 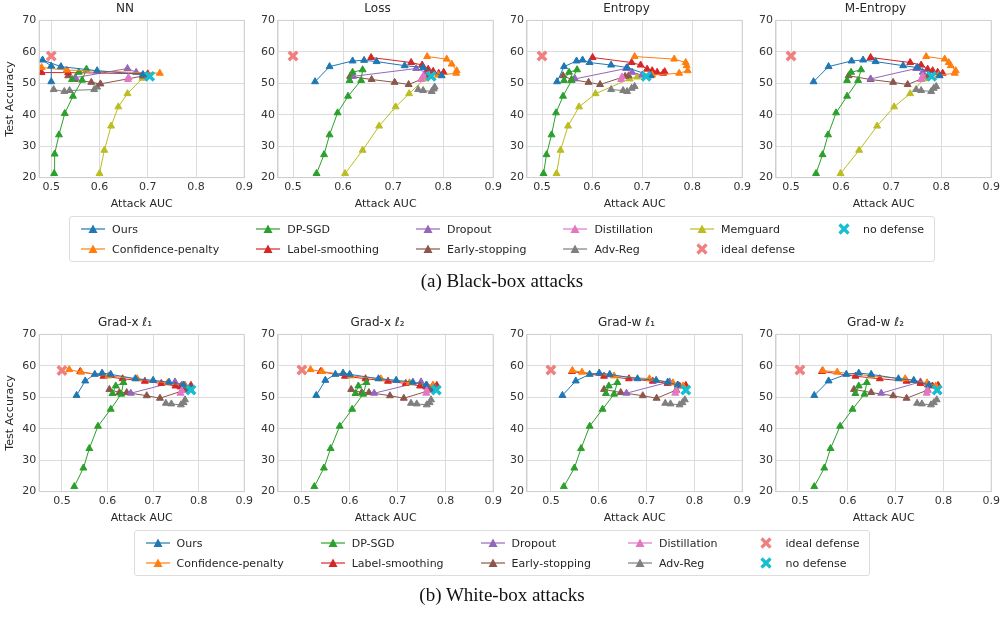 I want to click on text: (b) White-box attacks, so click(x=502, y=595).